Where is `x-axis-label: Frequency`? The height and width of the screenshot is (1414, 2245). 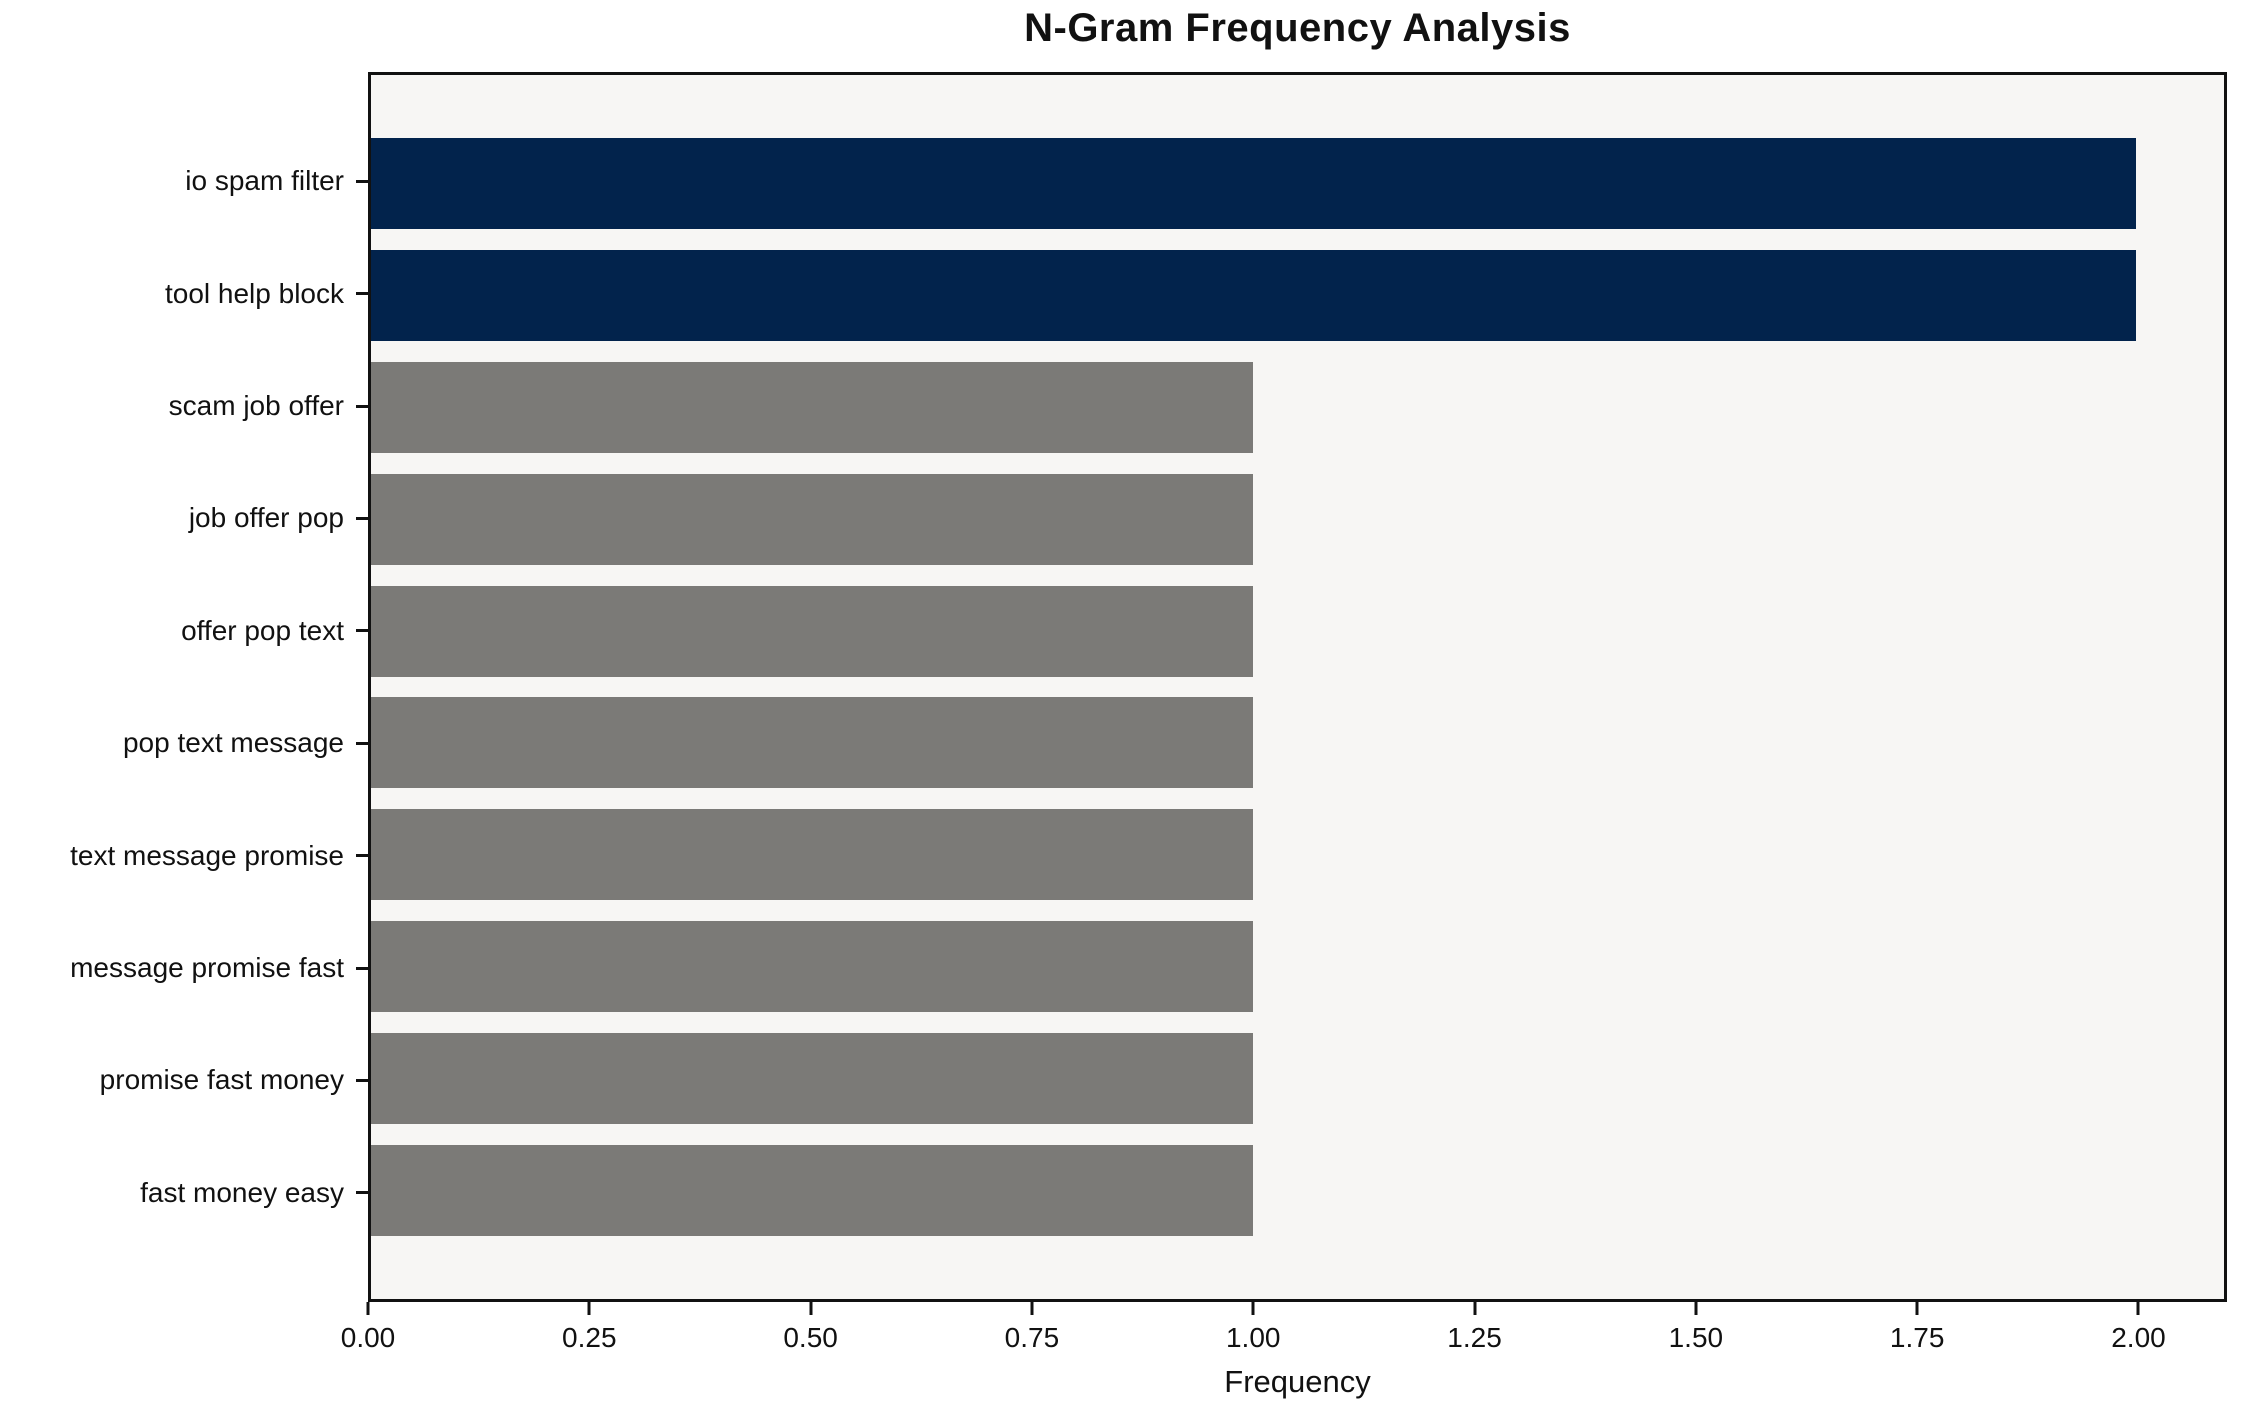 x-axis-label: Frequency is located at coordinates (1297, 1381).